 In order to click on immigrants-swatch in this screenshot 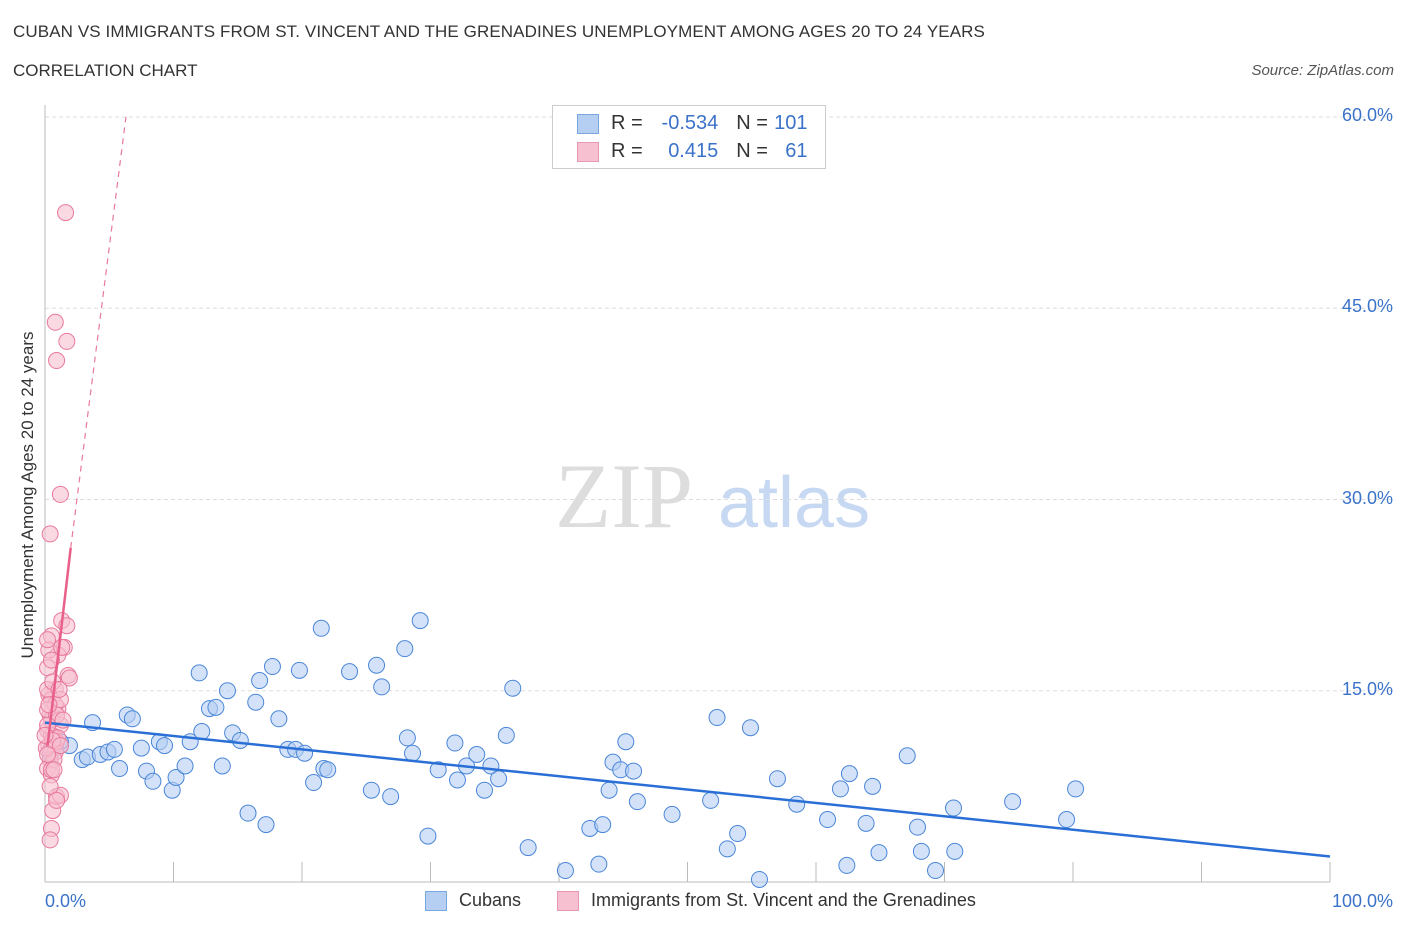, I will do `click(588, 151)`.